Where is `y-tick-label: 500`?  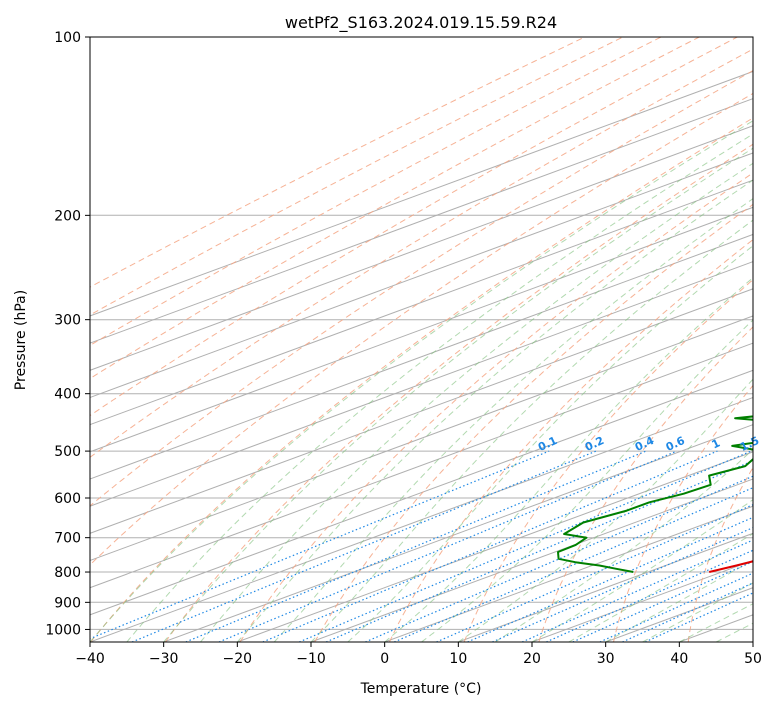 y-tick-label: 500 is located at coordinates (67, 452).